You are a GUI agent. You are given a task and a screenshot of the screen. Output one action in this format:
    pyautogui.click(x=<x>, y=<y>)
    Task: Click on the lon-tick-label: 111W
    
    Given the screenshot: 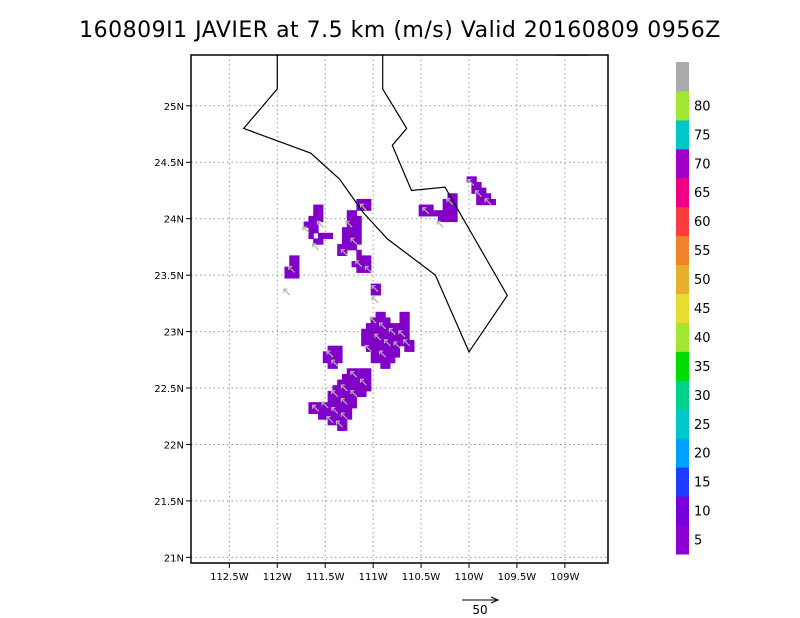 What is the action you would take?
    pyautogui.click(x=373, y=577)
    